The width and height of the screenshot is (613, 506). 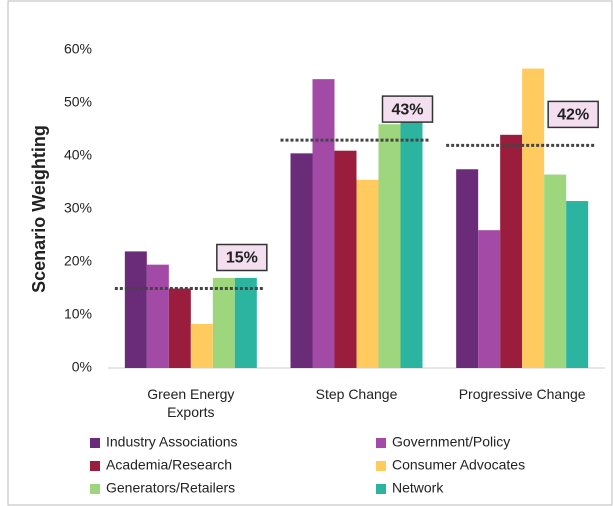 I want to click on legend-label: Academia/Research, so click(x=169, y=465).